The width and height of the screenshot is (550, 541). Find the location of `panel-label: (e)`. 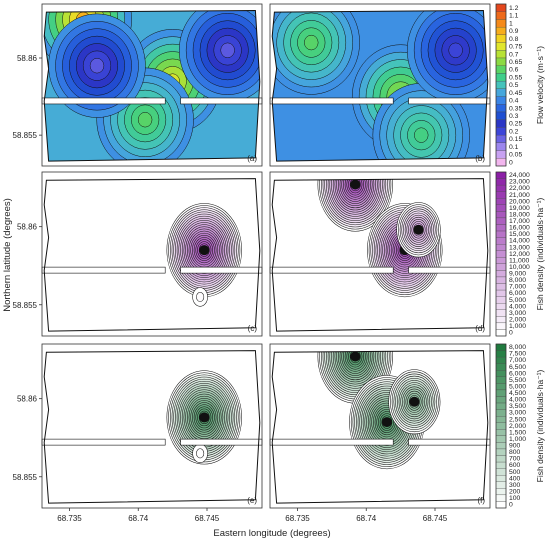

panel-label: (e) is located at coordinates (252, 500).